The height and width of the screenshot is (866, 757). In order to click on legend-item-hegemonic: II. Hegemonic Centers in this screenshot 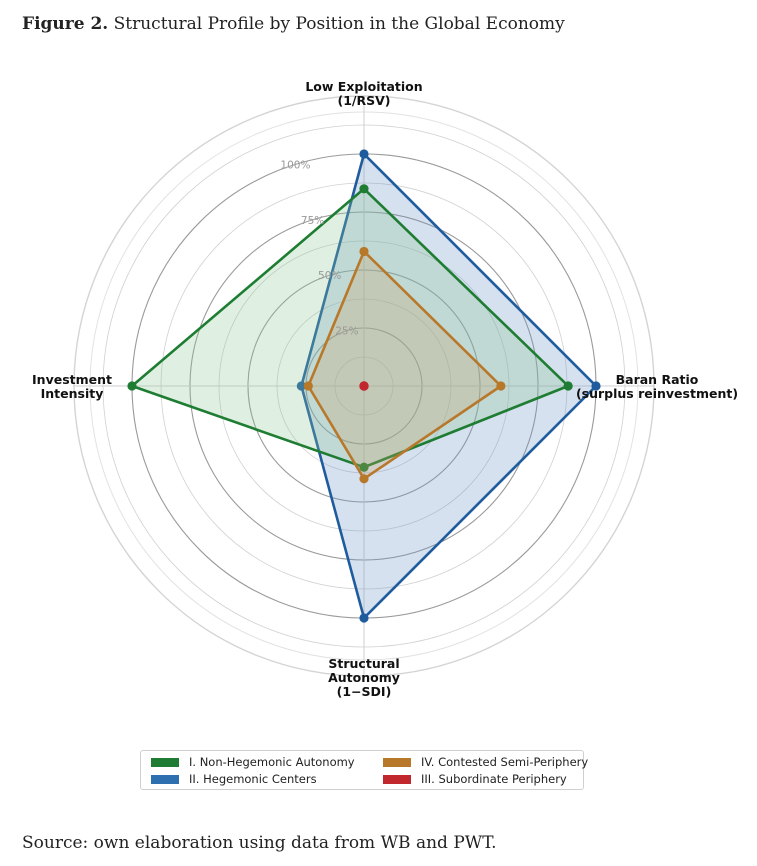, I will do `click(234, 779)`.